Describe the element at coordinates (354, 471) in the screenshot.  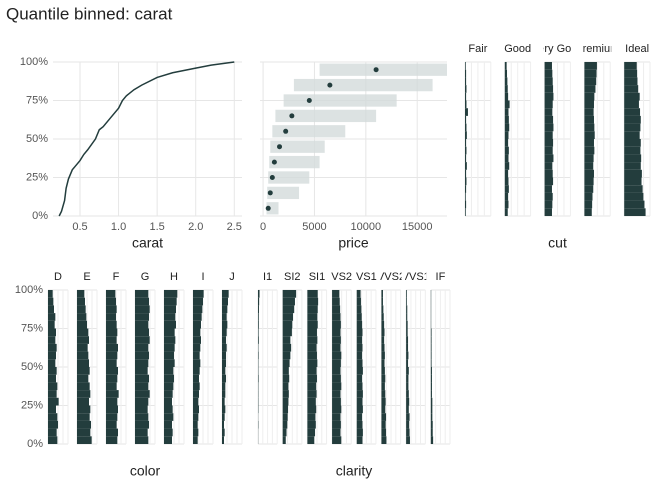
I see `x-axis-label: clarity` at that location.